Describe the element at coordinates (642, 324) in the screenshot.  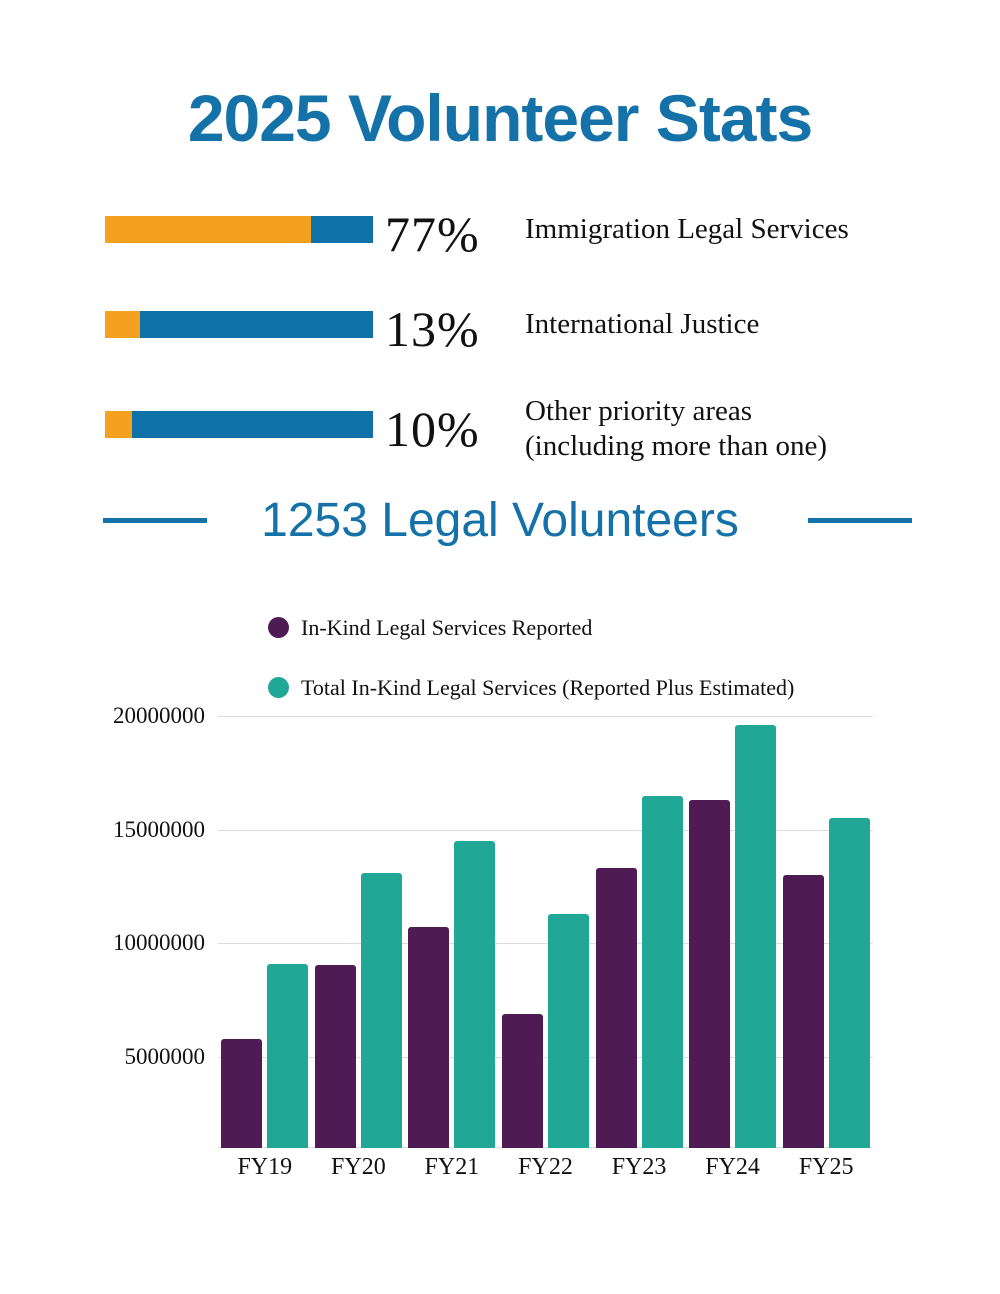
I see `stat-label: International Justice` at that location.